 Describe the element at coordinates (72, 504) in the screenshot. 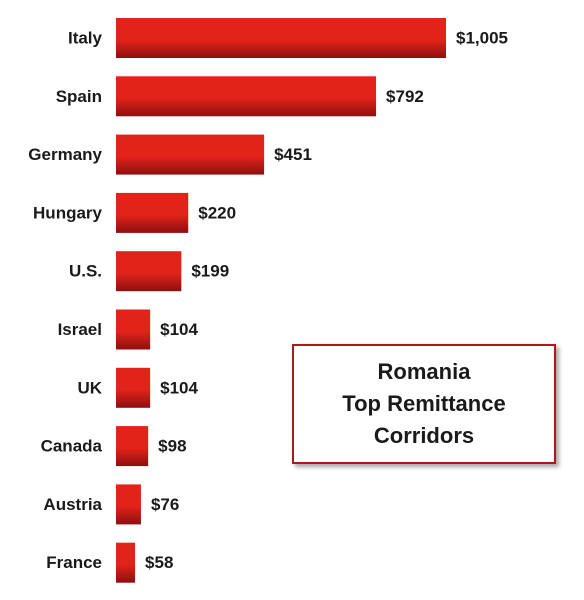

I see `category-label: Austria` at that location.